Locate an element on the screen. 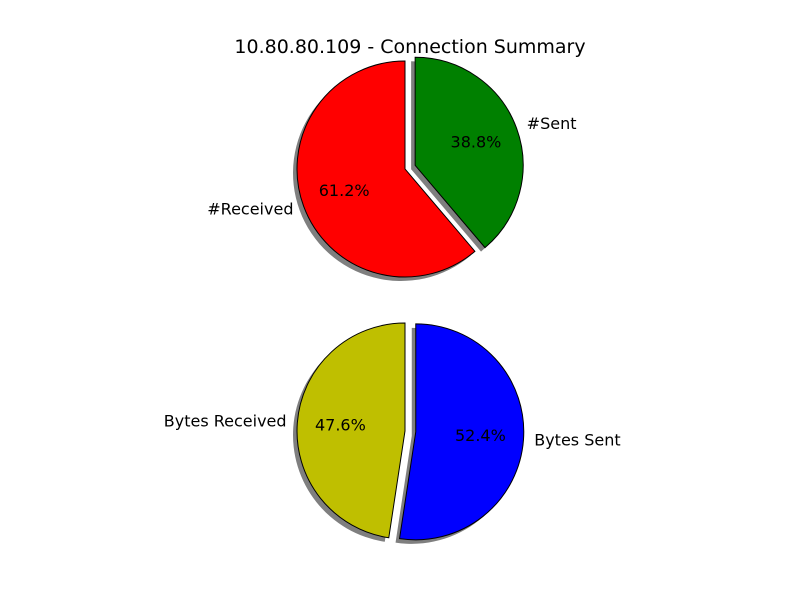 The image size is (800, 600). pie-category-label: Bytes Sent is located at coordinates (577, 439).